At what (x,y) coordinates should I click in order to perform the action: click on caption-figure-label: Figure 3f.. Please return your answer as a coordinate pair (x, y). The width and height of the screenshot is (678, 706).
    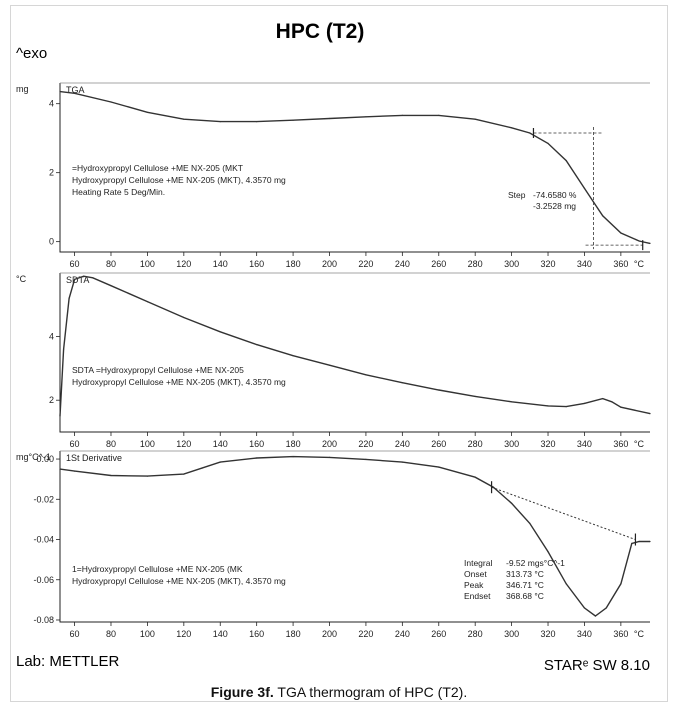
    Looking at the image, I should click on (242, 692).